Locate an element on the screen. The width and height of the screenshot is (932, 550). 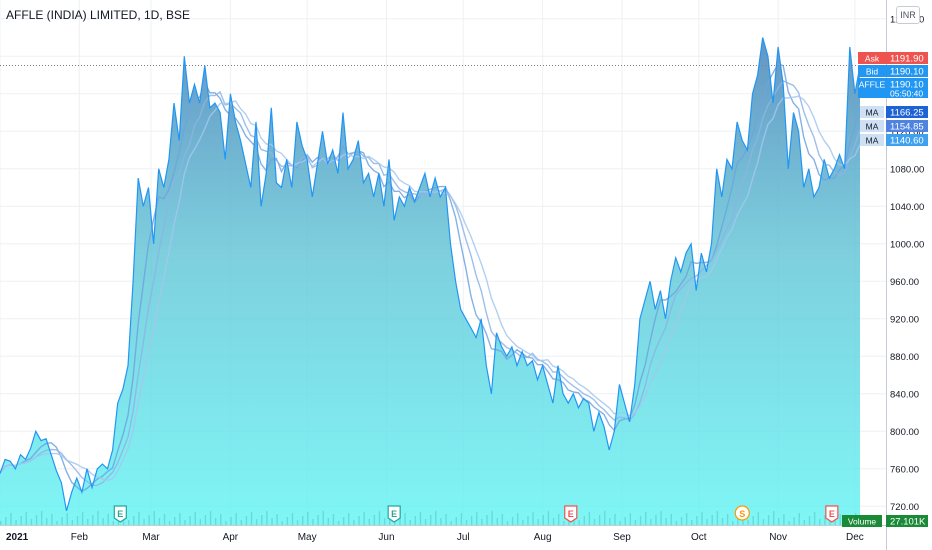
y-tick-label: 840.00 is located at coordinates (904, 394).